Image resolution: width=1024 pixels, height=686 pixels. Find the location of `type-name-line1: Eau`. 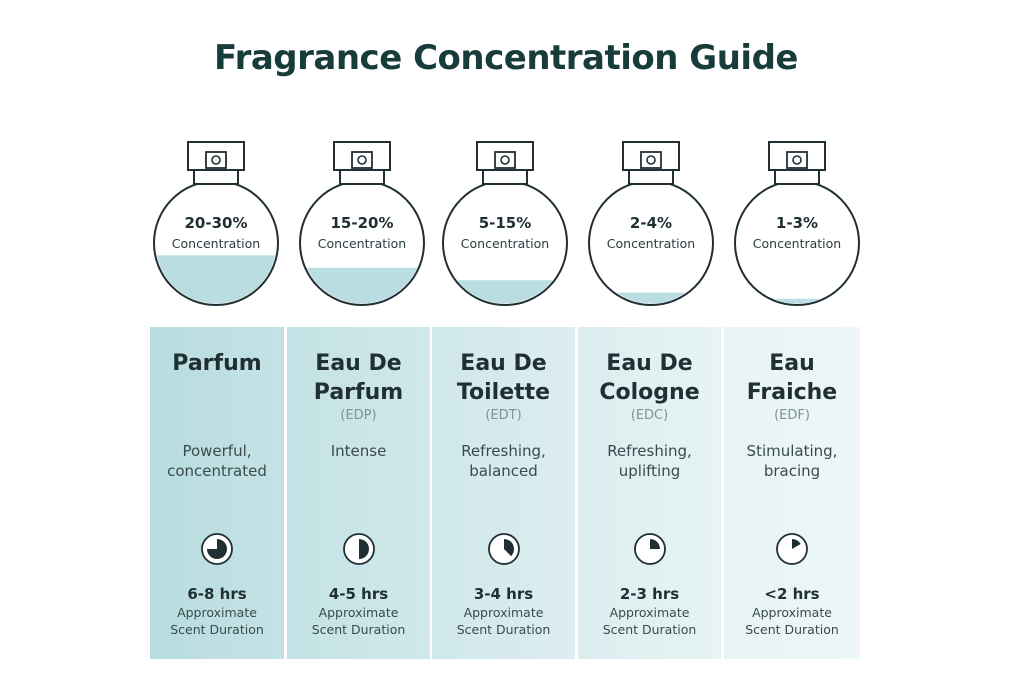

type-name-line1: Eau is located at coordinates (792, 363).